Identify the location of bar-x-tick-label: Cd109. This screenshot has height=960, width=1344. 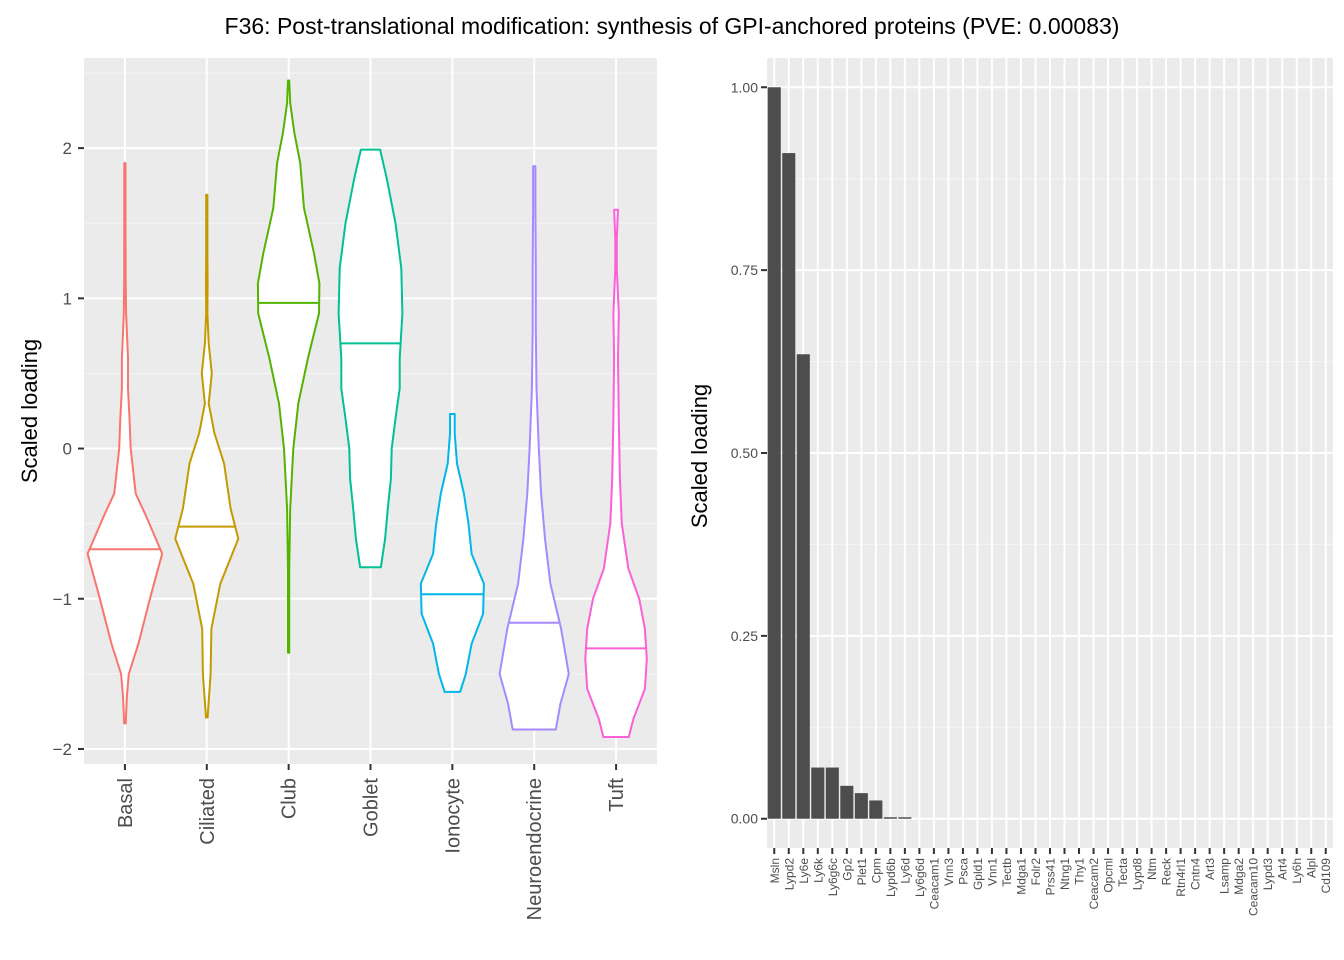
(1326, 876).